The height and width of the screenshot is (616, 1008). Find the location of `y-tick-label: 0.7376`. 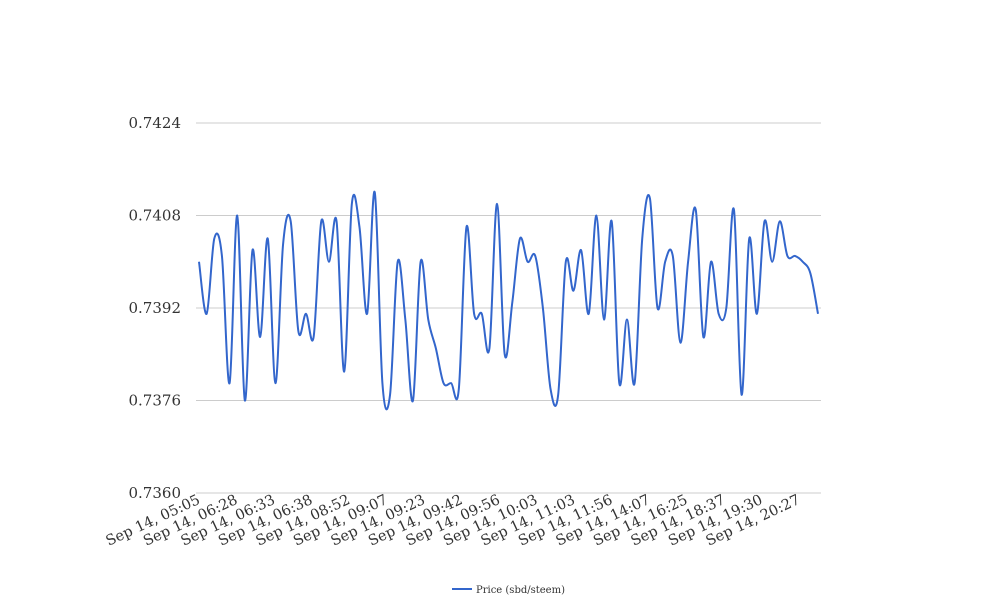

y-tick-label: 0.7376 is located at coordinates (155, 401).